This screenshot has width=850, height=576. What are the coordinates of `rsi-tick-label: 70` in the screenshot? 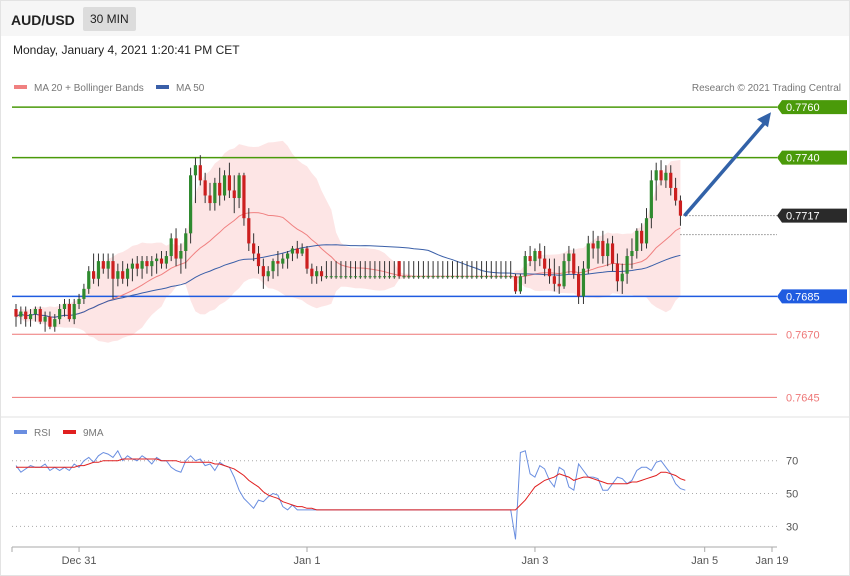 It's located at (792, 462).